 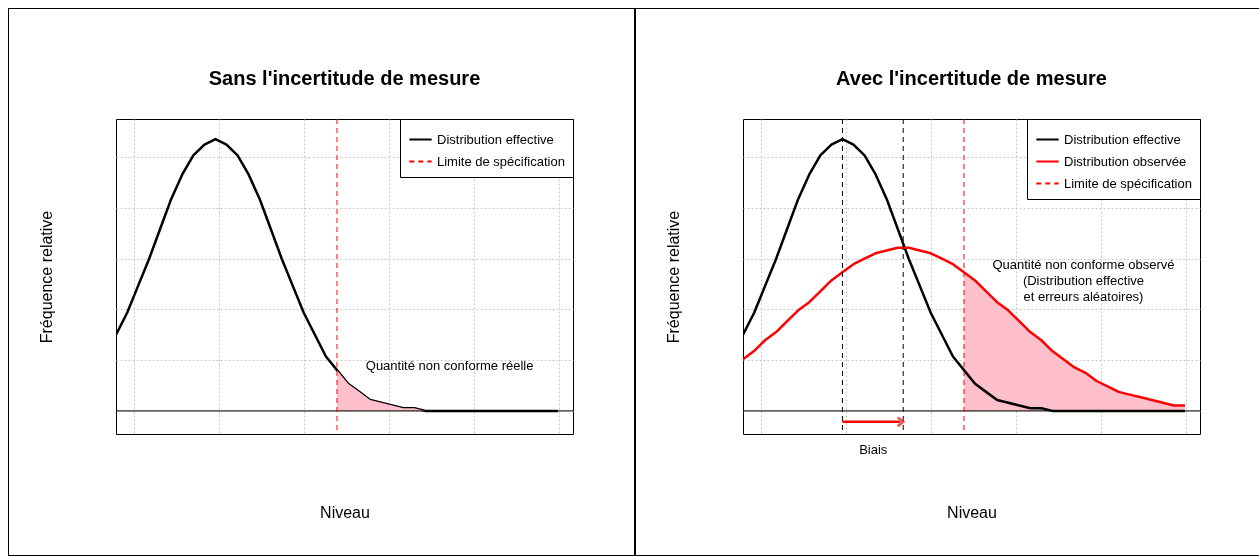 I want to click on text: Biais, so click(x=873, y=449).